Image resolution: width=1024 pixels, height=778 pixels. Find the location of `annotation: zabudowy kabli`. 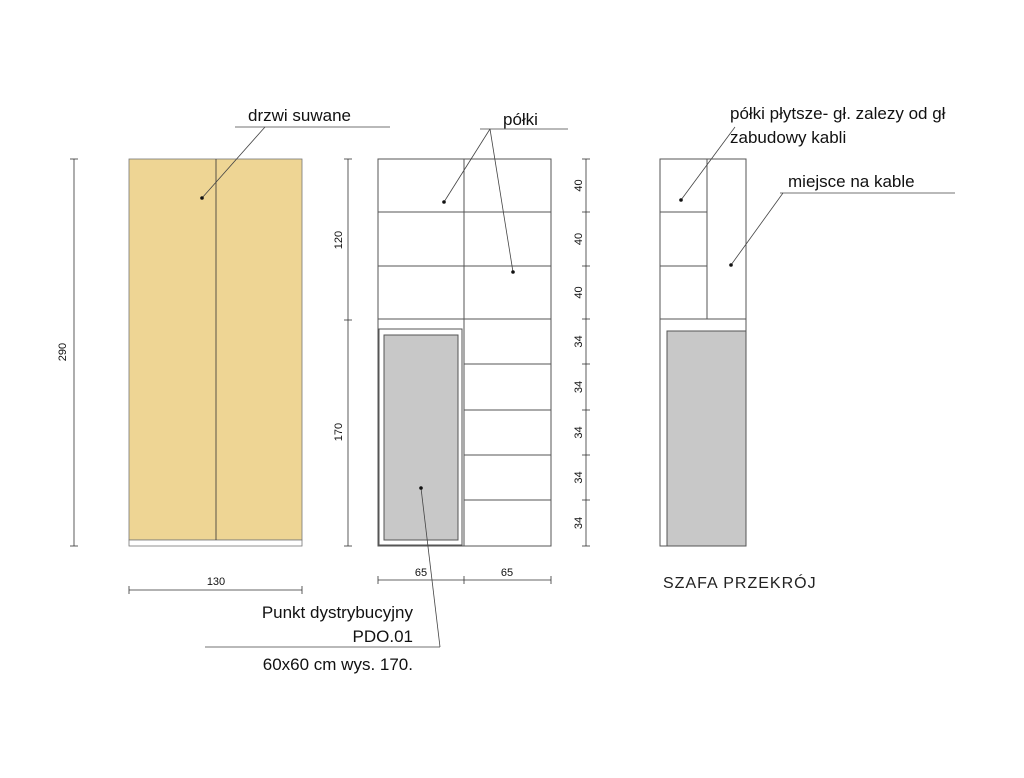

annotation: zabudowy kabli is located at coordinates (788, 137).